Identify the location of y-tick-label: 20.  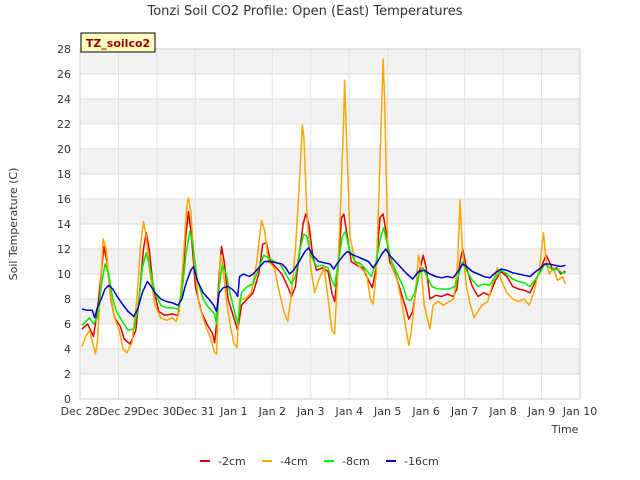
(64, 149).